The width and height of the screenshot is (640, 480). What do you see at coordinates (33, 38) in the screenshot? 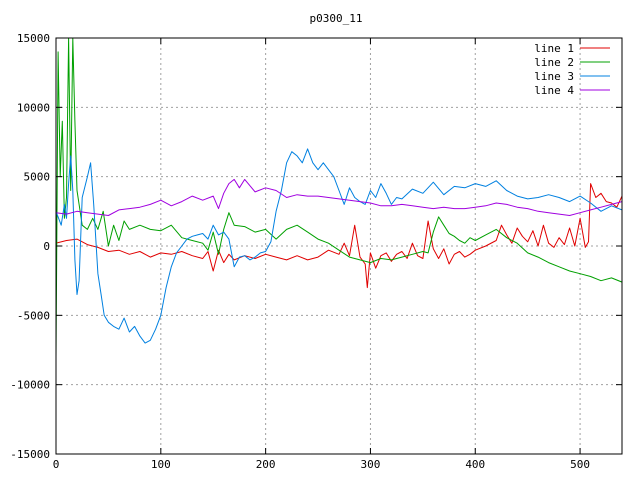
I see `y-tick-label: 15000` at bounding box center [33, 38].